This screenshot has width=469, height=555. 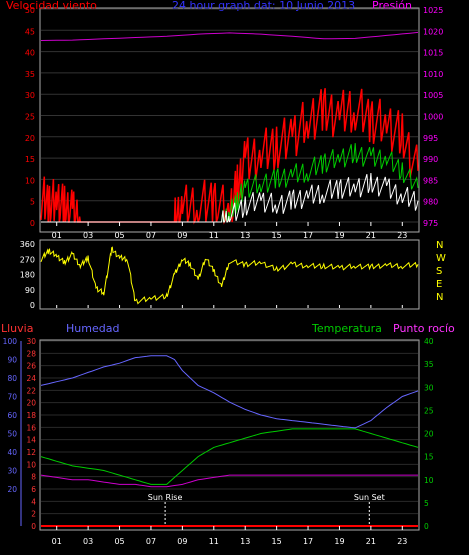 What do you see at coordinates (392, 6) in the screenshot?
I see `pressure-axis-label: Presión` at bounding box center [392, 6].